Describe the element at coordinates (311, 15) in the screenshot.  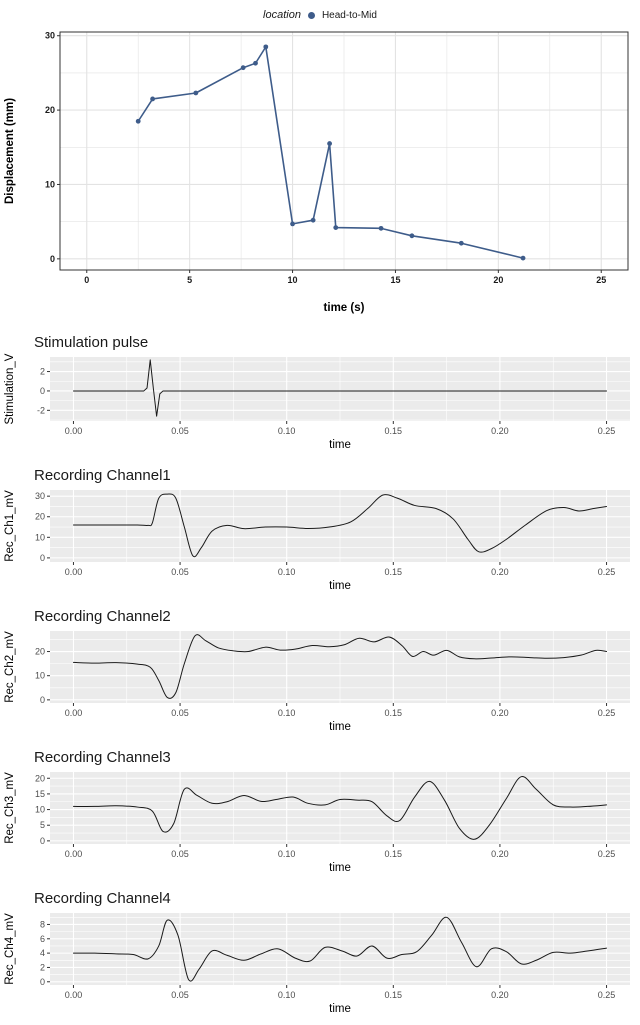
I see `legend-point-icon` at that location.